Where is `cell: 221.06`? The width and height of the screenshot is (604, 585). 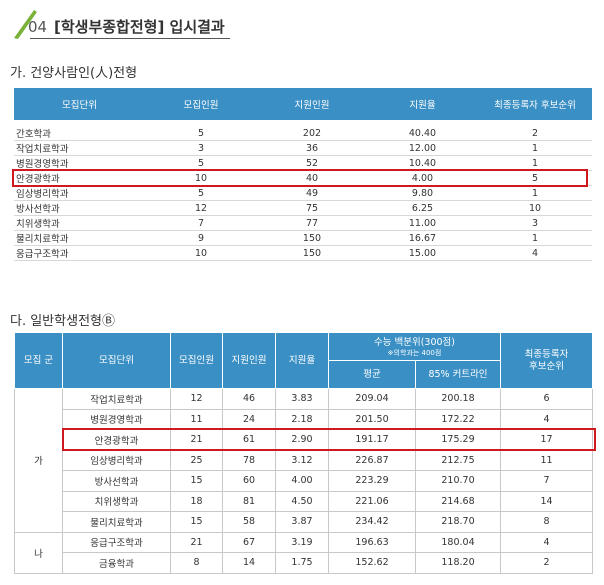
cell: 221.06 is located at coordinates (372, 501).